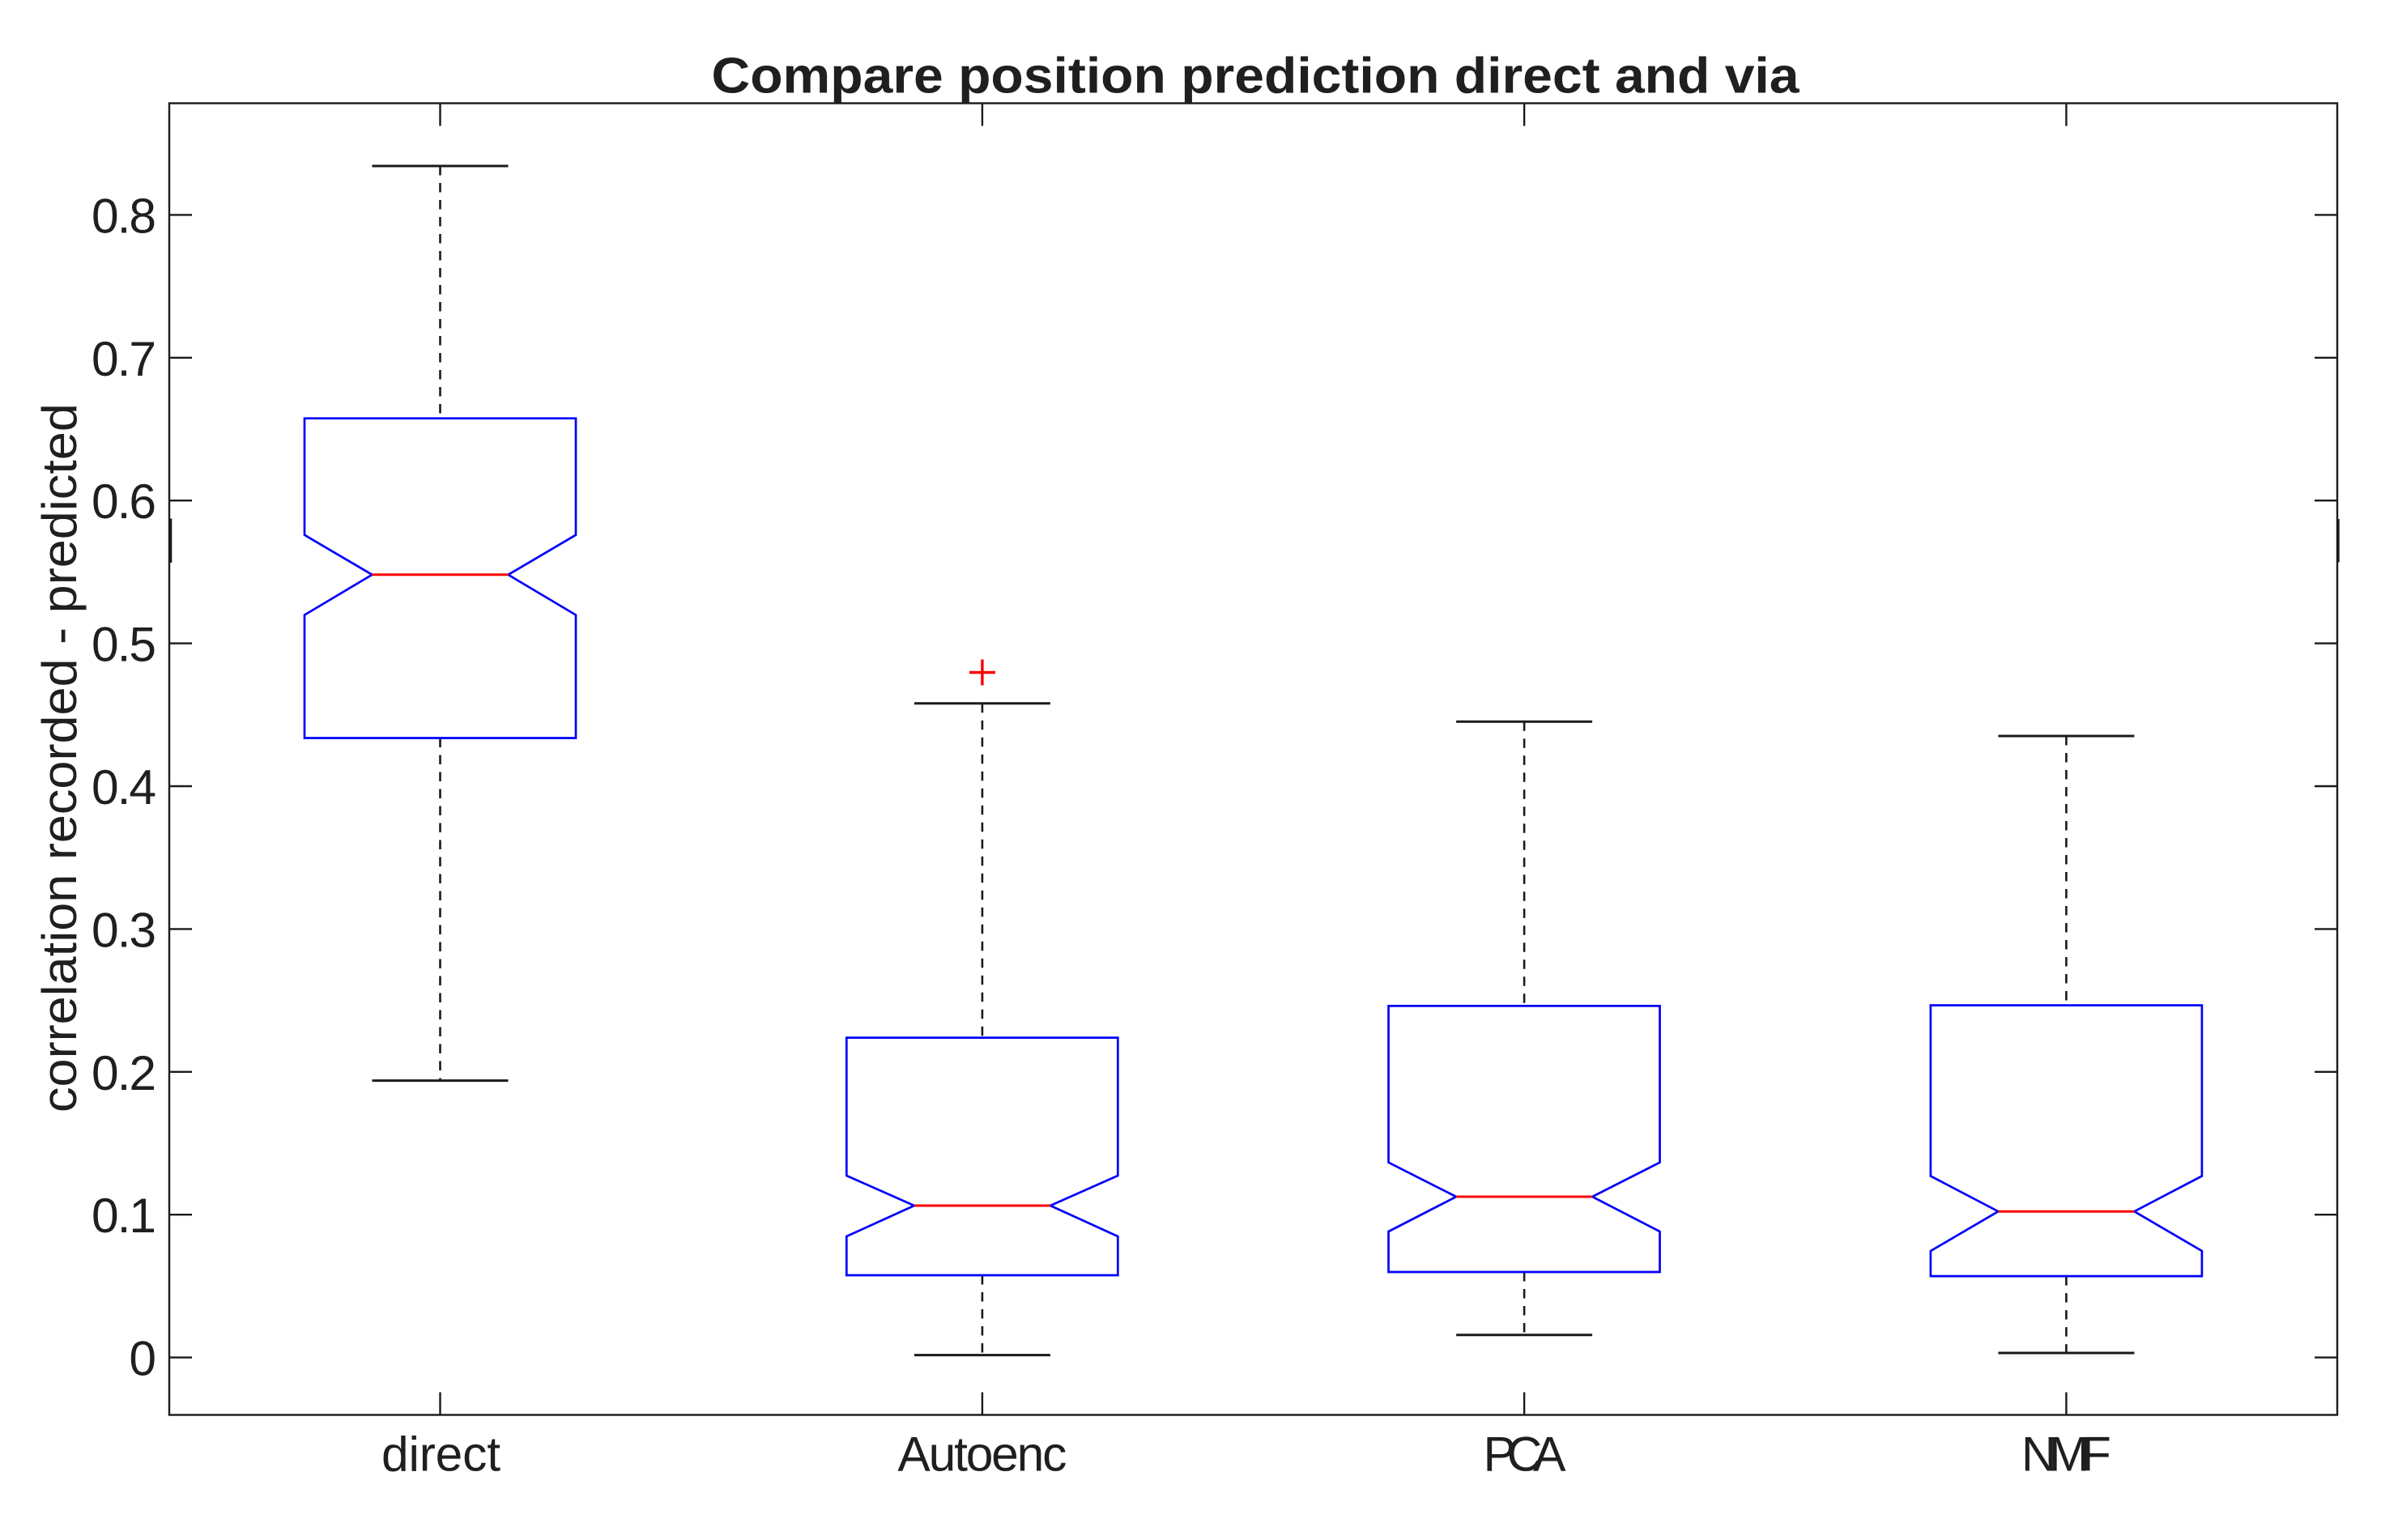  I want to click on svg-text: 0.2, so click(124, 1072).